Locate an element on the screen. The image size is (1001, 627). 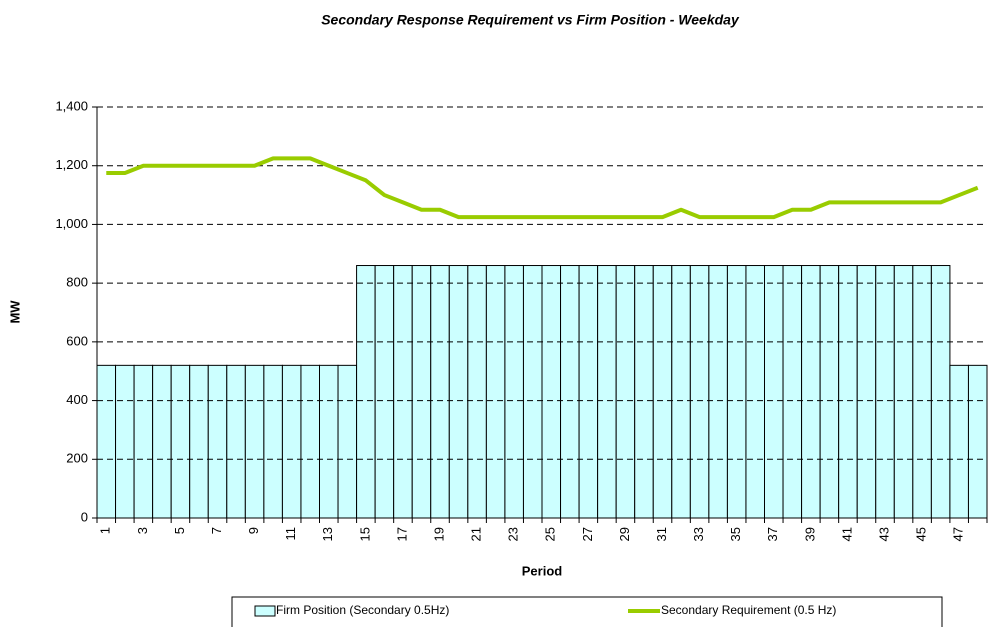
x-tick-label: 3 is located at coordinates (142, 530).